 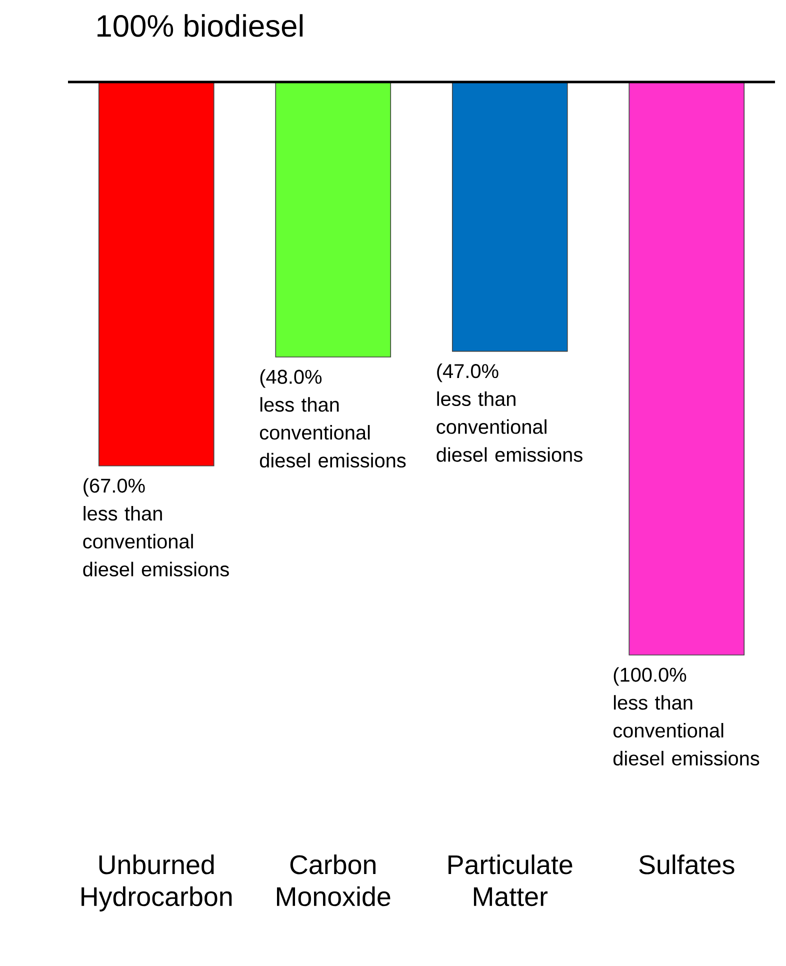 What do you see at coordinates (333, 418) in the screenshot?
I see `data-label: (48.0% less than conventional diesel emissions` at bounding box center [333, 418].